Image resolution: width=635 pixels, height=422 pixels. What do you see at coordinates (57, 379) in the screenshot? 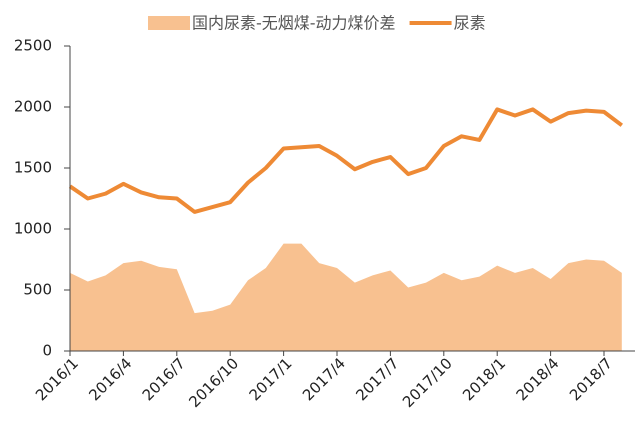
I see `x-tick-label: 2016/1` at bounding box center [57, 379].